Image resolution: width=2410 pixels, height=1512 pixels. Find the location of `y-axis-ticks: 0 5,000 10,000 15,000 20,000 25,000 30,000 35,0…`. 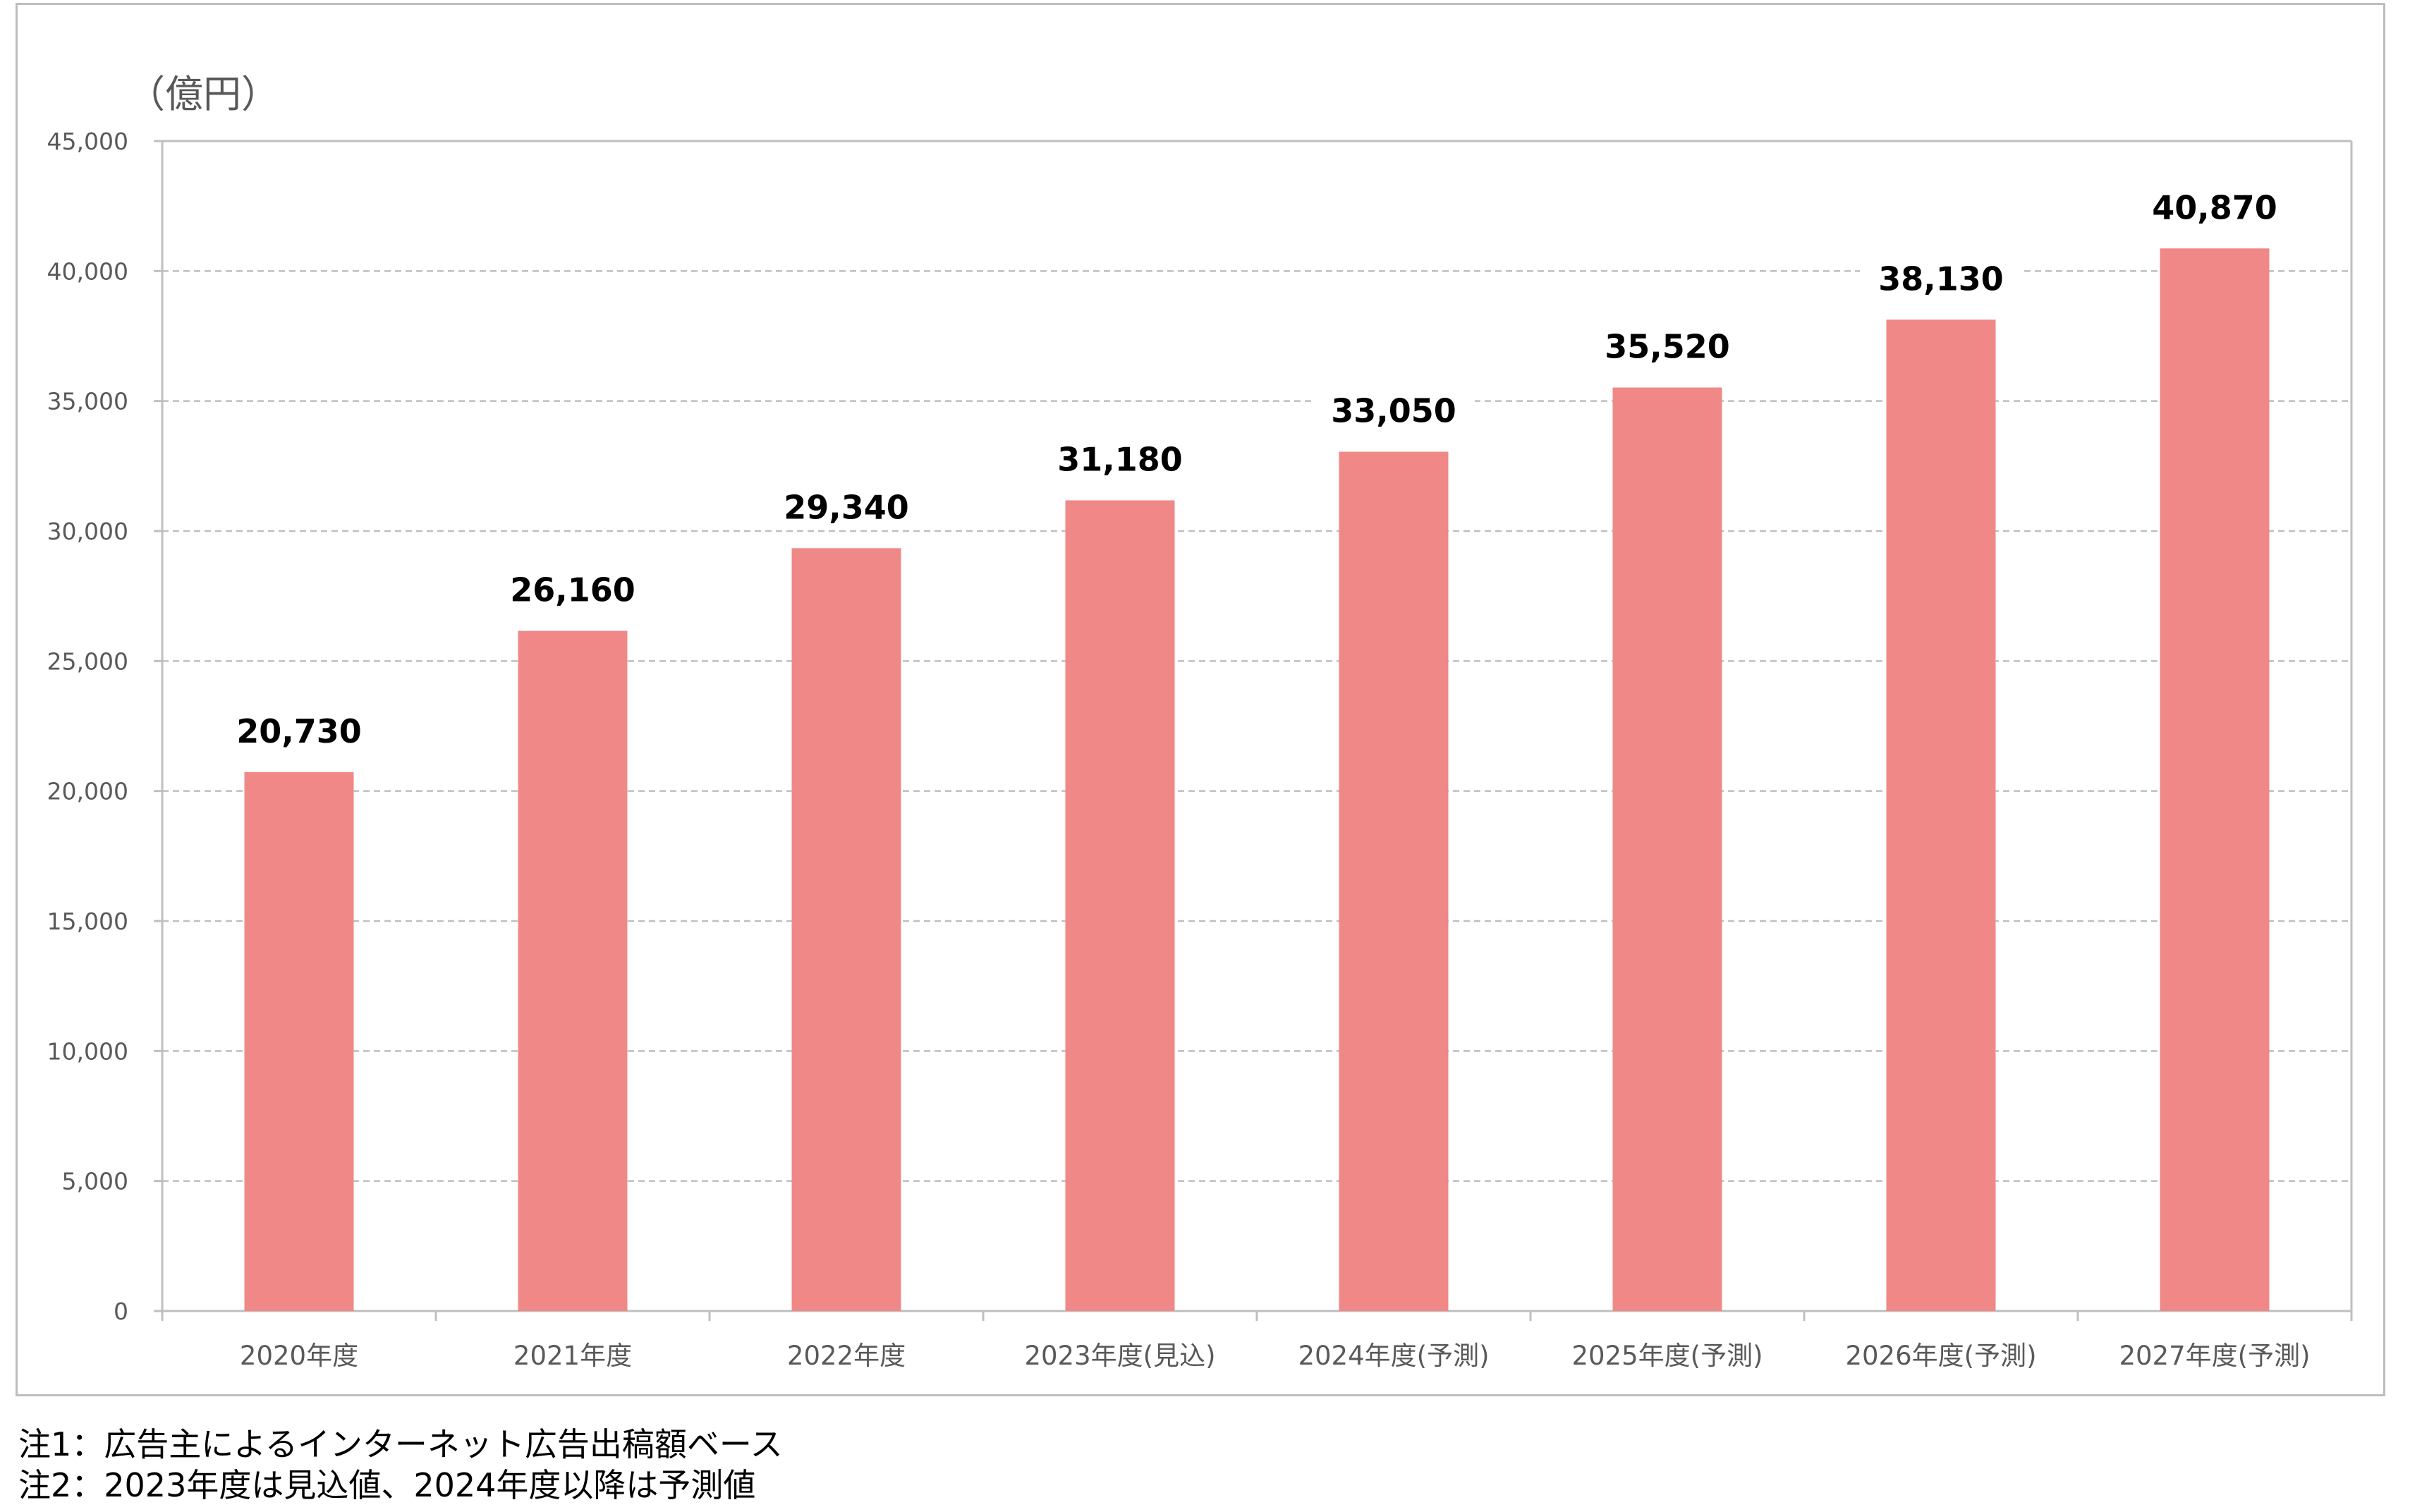

y-axis-ticks: 0 5,000 10,000 15,000 20,000 25,000 30,000 35,0… is located at coordinates (105, 726).